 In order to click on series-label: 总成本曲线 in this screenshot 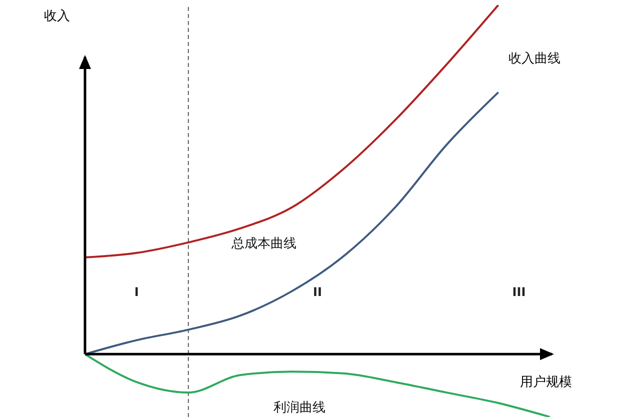, I will do `click(263, 244)`.